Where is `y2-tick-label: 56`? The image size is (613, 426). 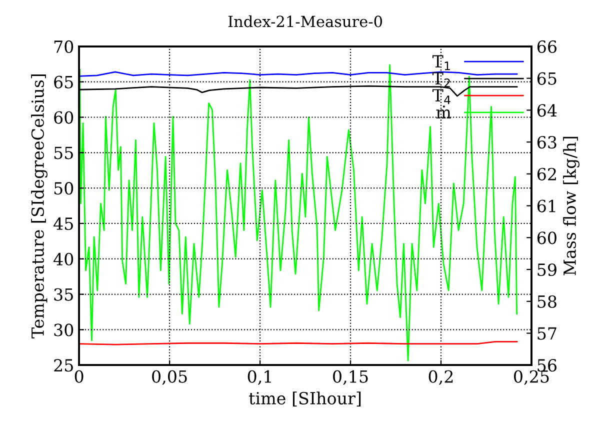 y2-tick-label: 56 is located at coordinates (547, 365).